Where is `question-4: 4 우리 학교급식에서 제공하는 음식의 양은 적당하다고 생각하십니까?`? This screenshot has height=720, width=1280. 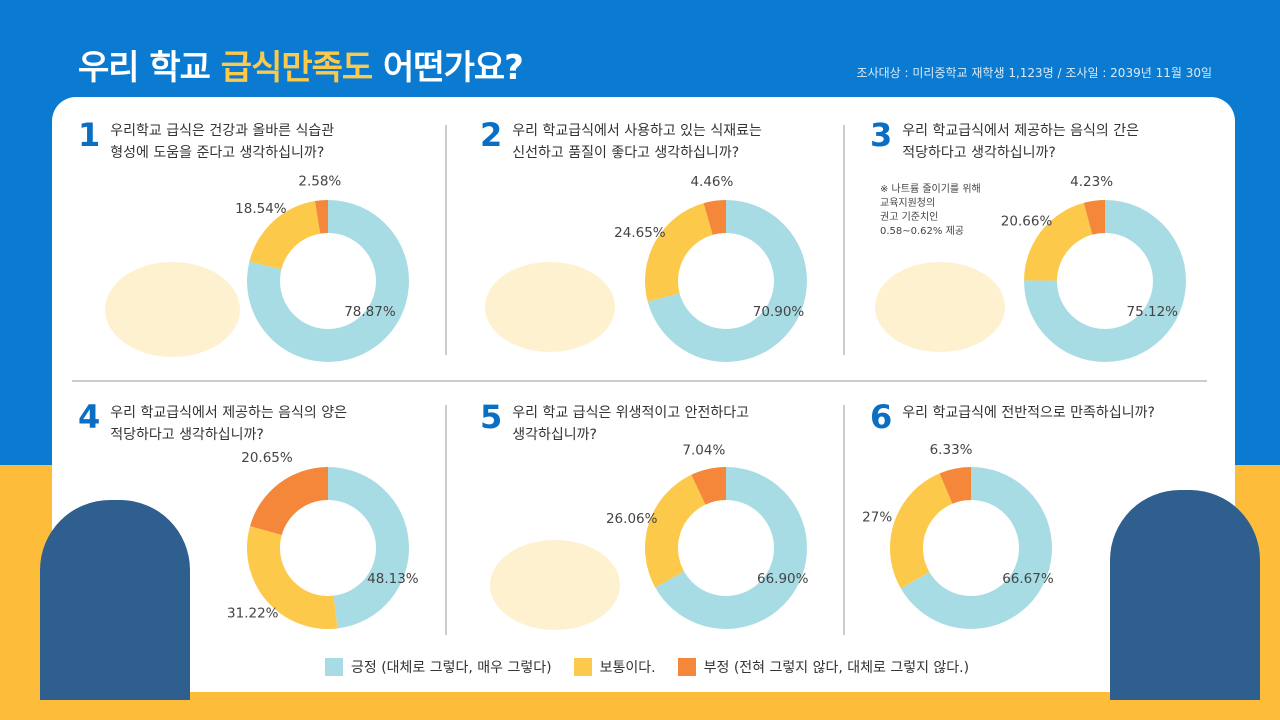
question-4: 4 우리 학교급식에서 제공하는 음식의 양은 적당하다고 생각하십니까? is located at coordinates (212, 423).